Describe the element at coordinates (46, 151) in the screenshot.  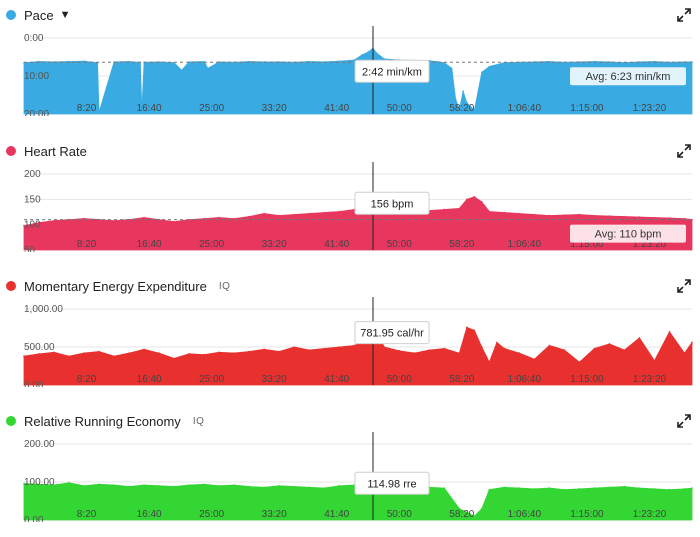
I see `heart-rate-header: Heart Rate` at that location.